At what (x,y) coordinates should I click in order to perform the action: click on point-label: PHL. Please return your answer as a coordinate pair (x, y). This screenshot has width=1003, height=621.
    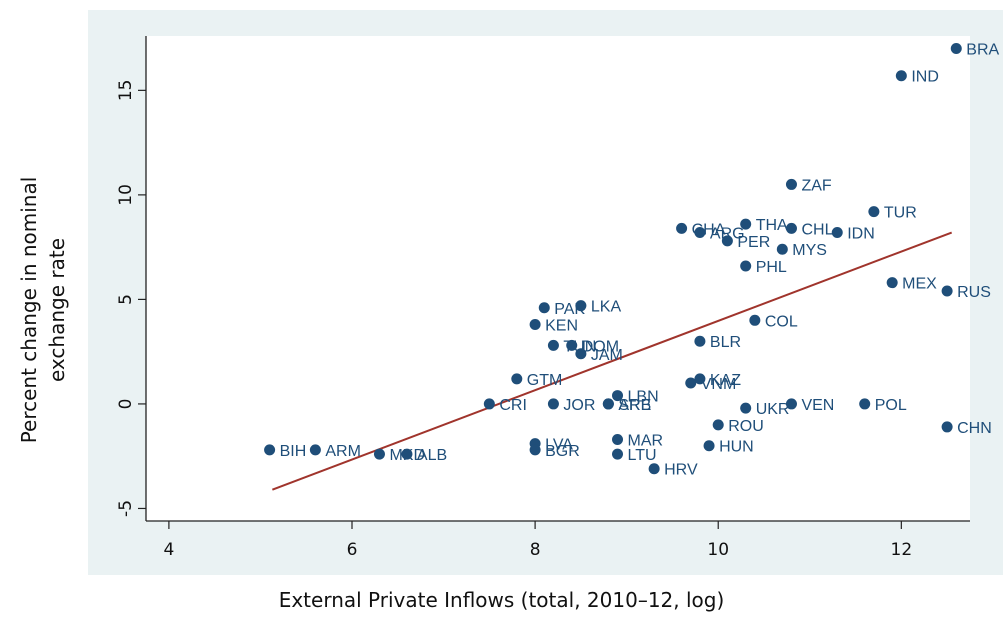
    Looking at the image, I should click on (771, 267).